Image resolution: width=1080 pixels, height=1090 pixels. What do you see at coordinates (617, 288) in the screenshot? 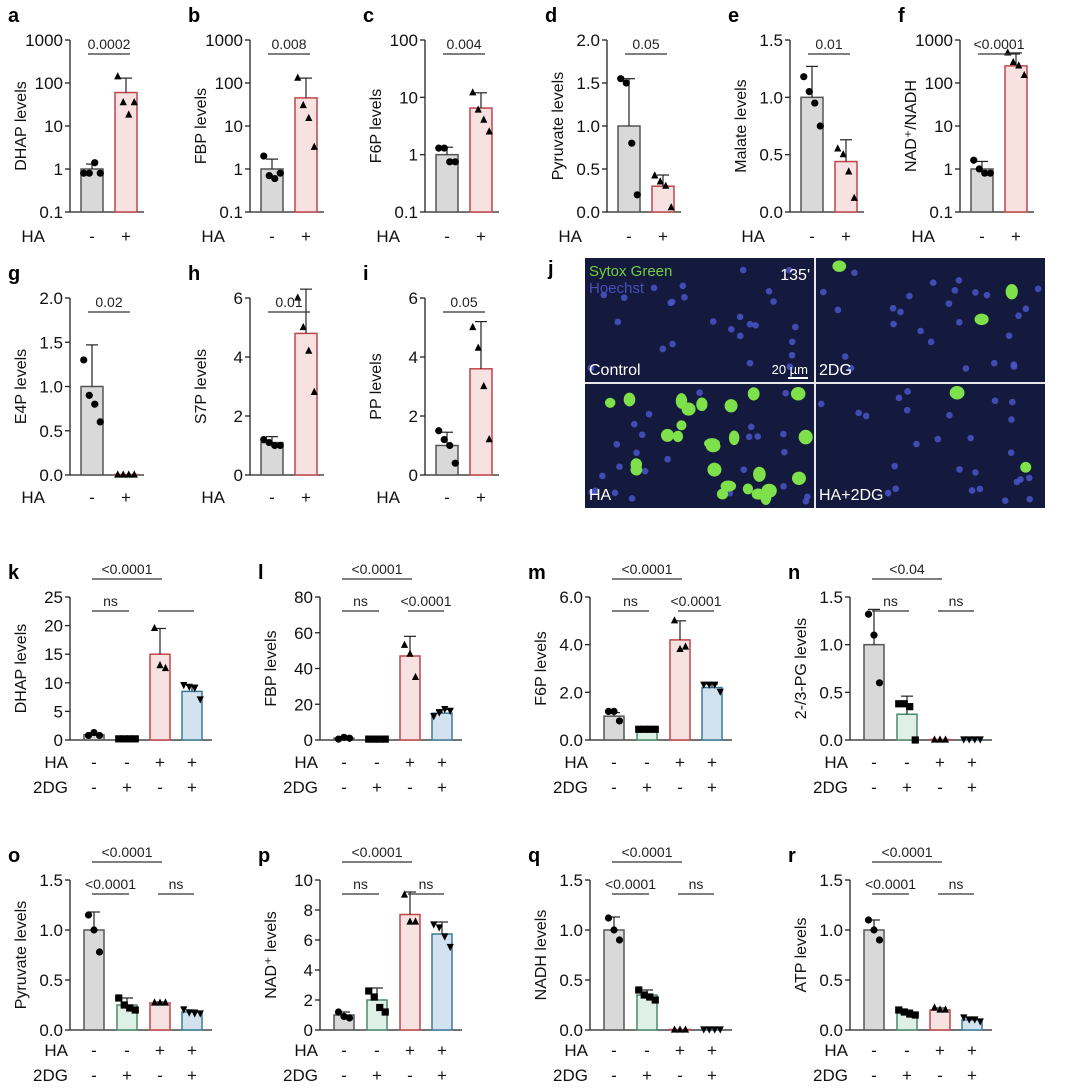
I see `legend-hoechst: Hoechst` at bounding box center [617, 288].